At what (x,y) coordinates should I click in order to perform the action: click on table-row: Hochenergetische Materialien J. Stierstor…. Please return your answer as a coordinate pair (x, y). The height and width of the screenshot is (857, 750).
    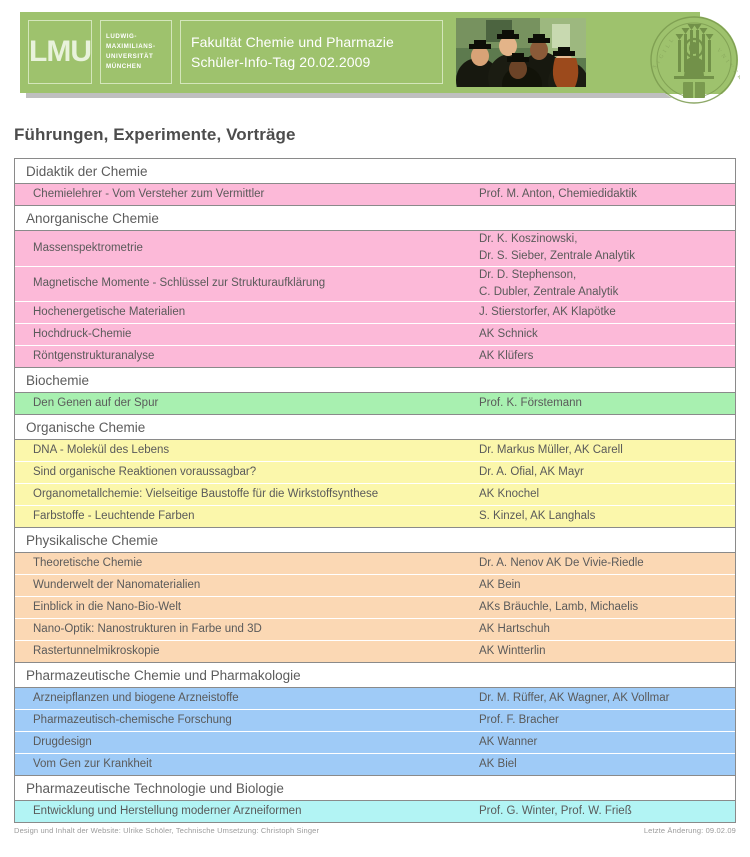
    Looking at the image, I should click on (375, 313).